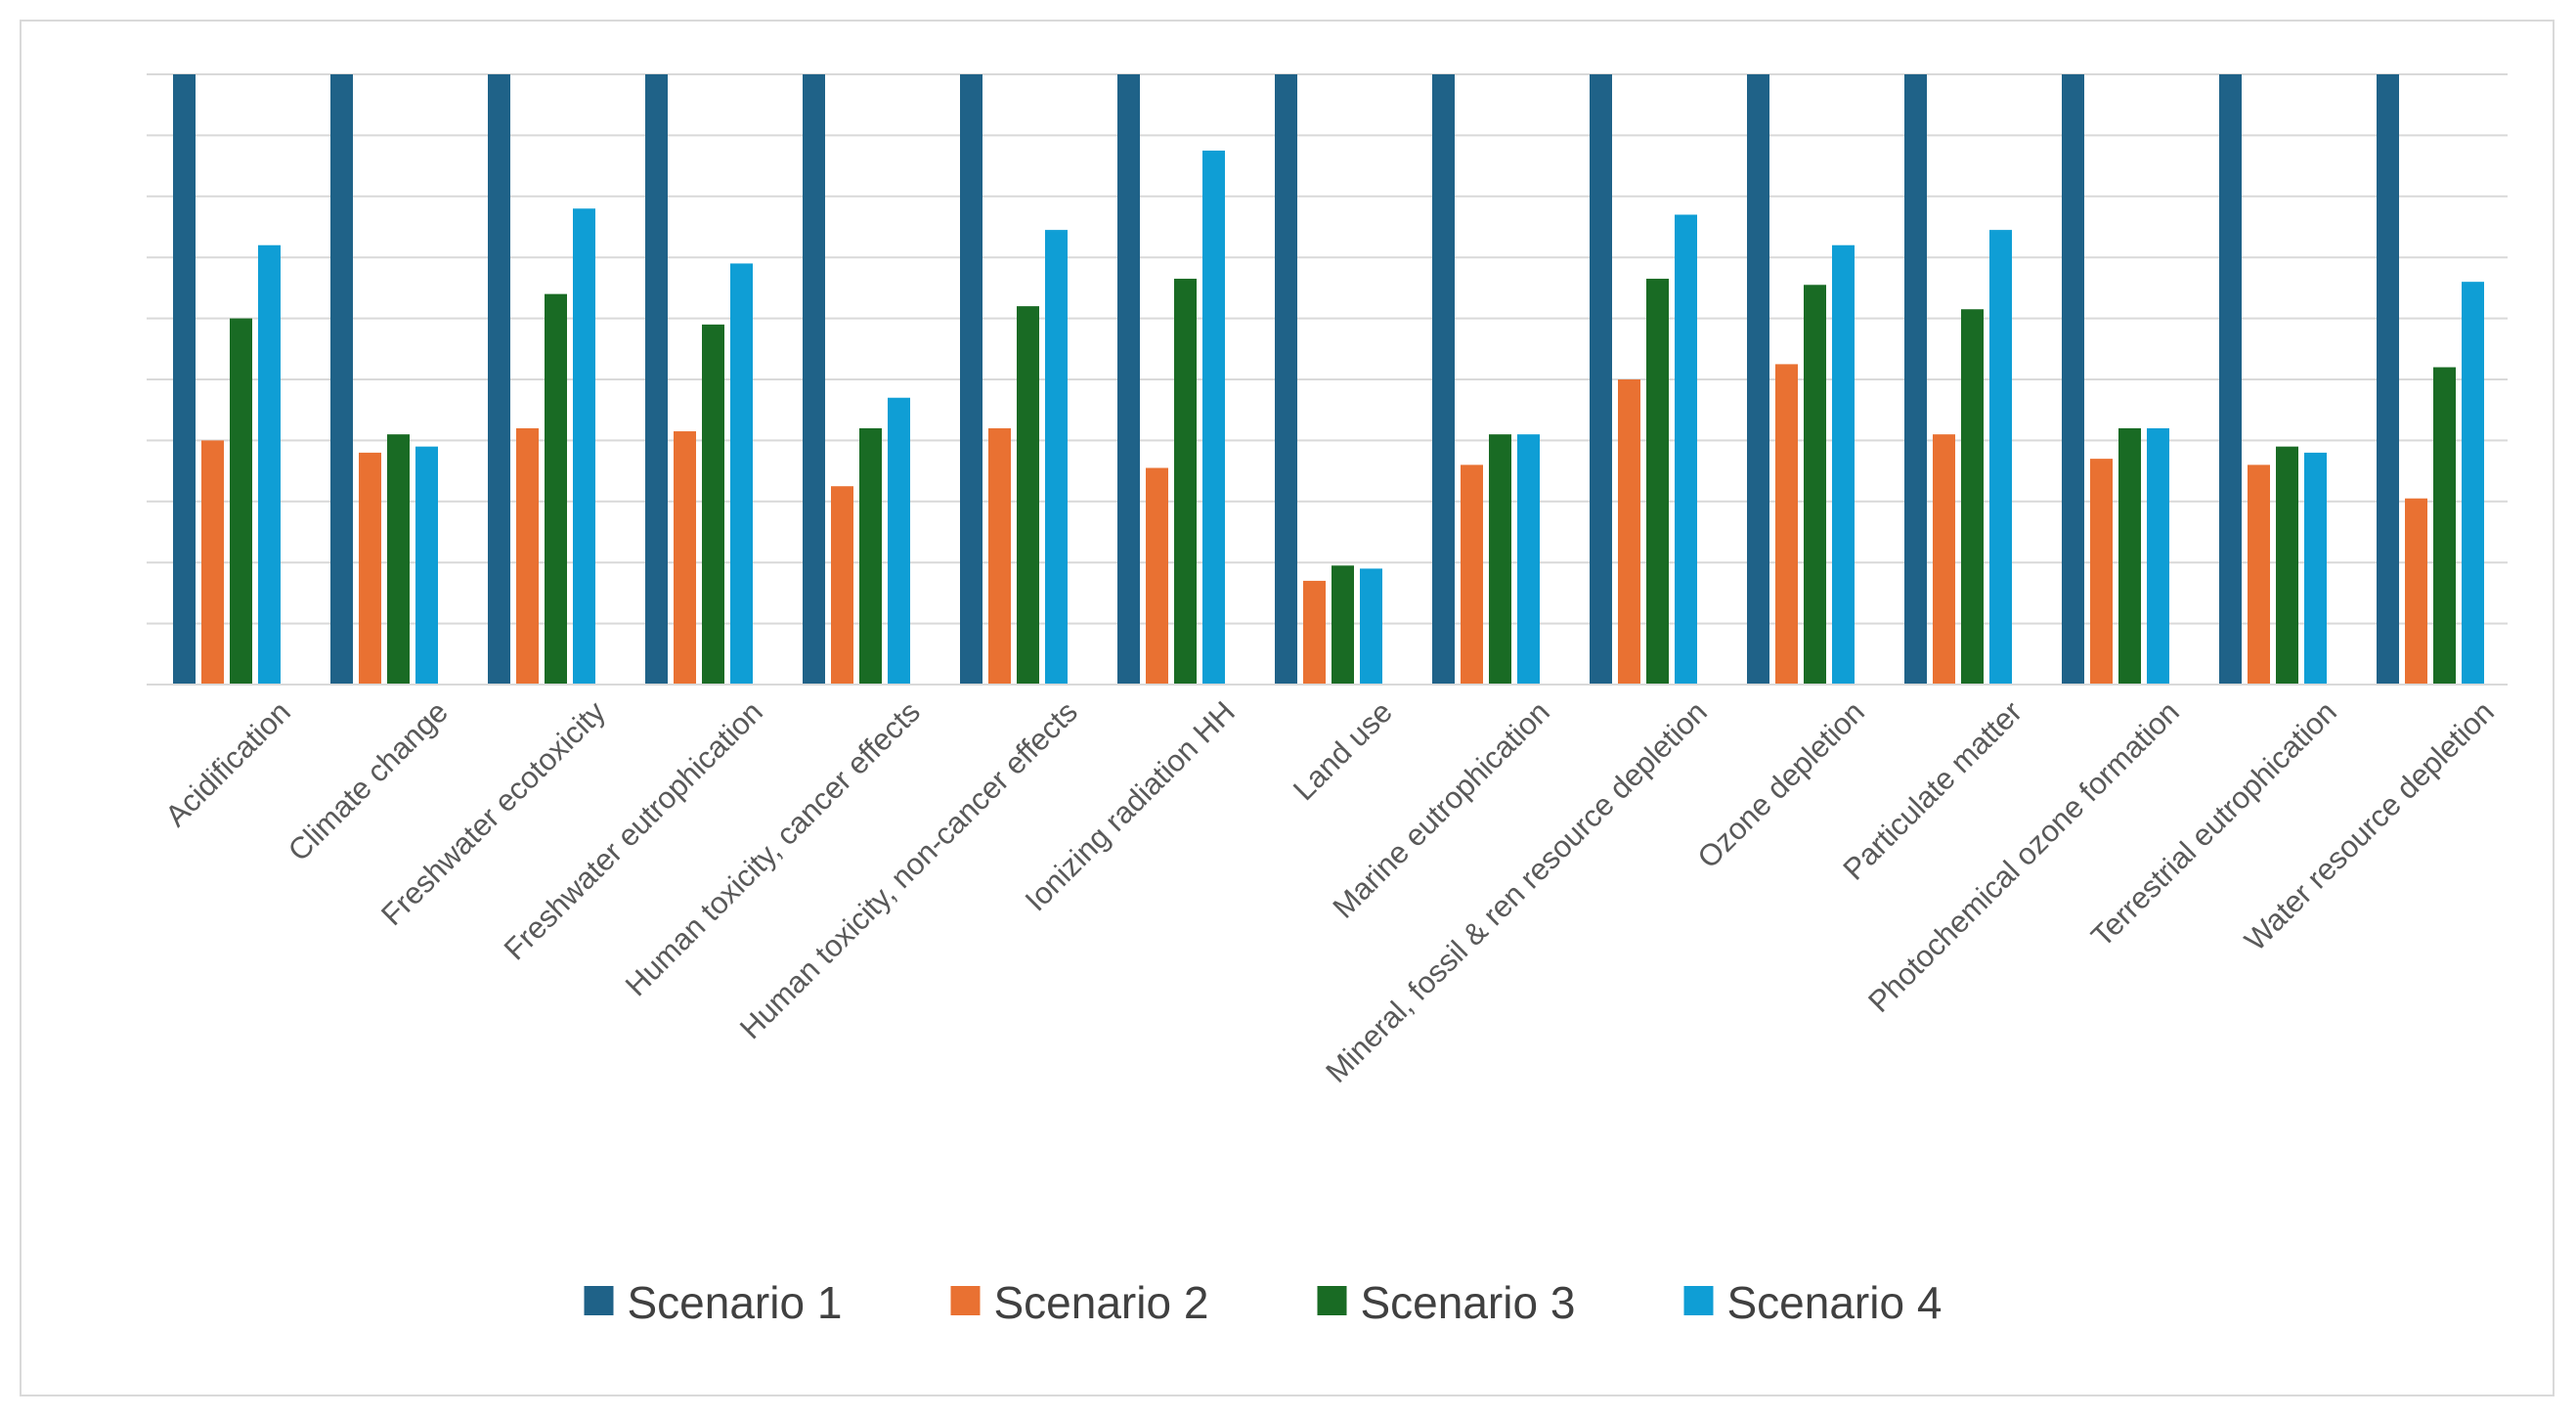  Describe the element at coordinates (227, 763) in the screenshot. I see `category-label: Acidification` at that location.